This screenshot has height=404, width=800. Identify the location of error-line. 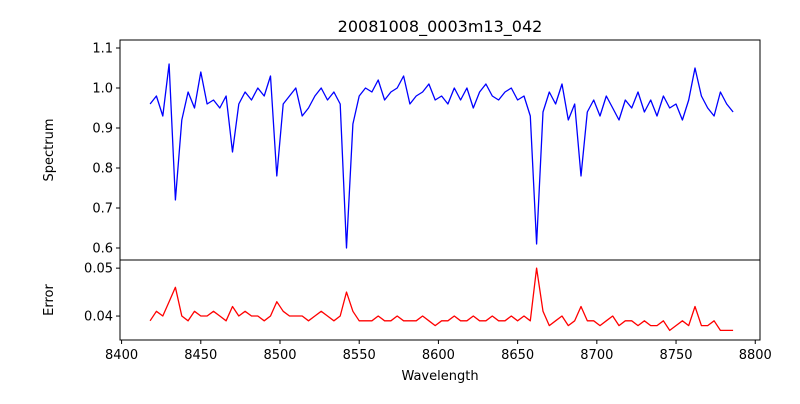
(441, 299).